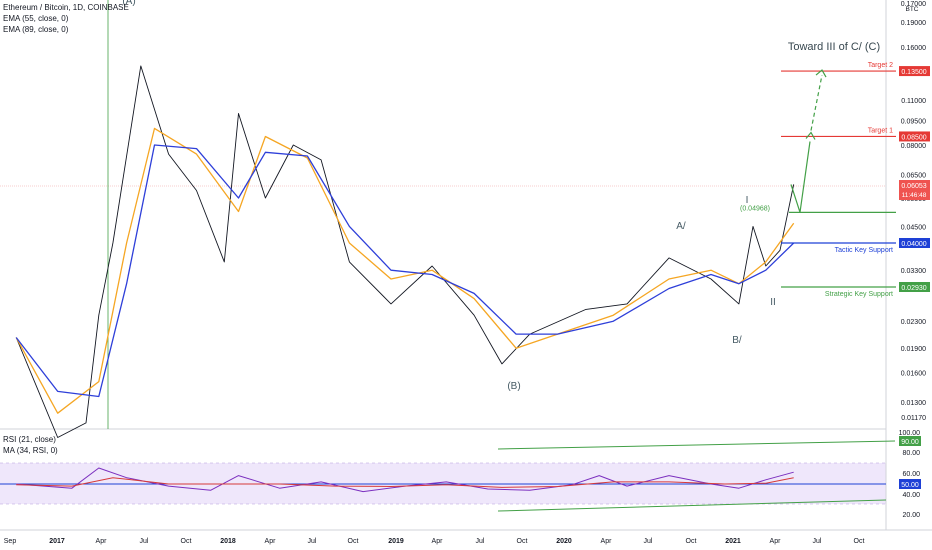 Image resolution: width=932 pixels, height=550 pixels. I want to click on legend-rsi-ma: MA (34, RSI, 0), so click(30, 450).